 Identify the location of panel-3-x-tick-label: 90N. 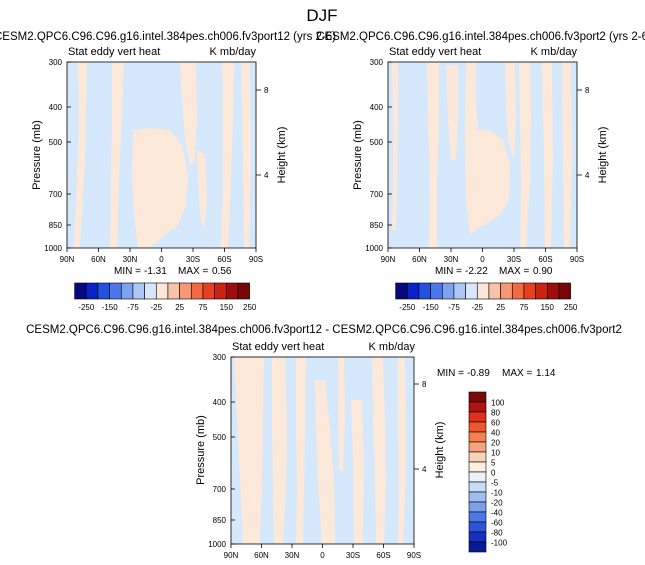
(231, 555).